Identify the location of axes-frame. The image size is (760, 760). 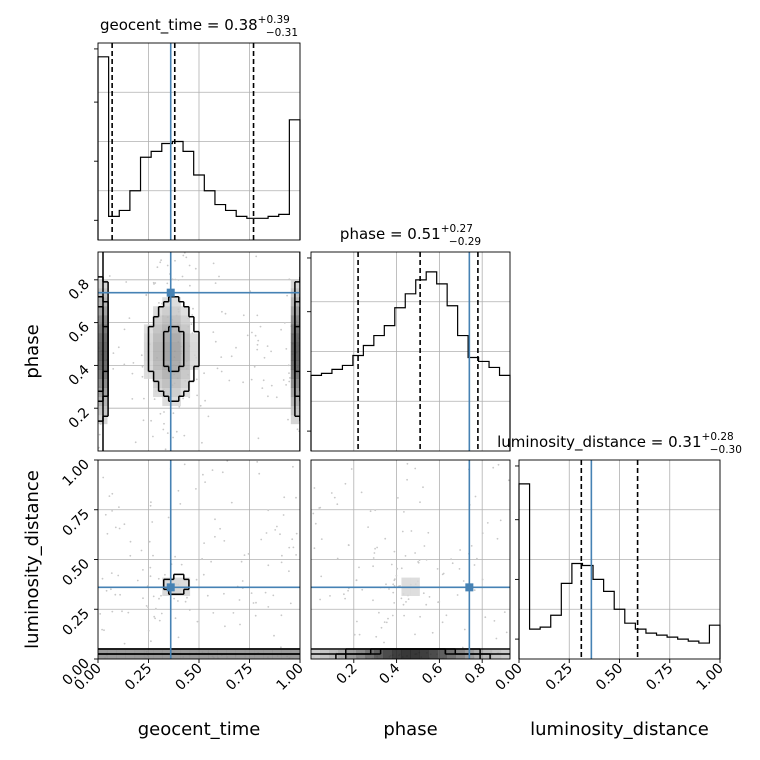
(199, 141).